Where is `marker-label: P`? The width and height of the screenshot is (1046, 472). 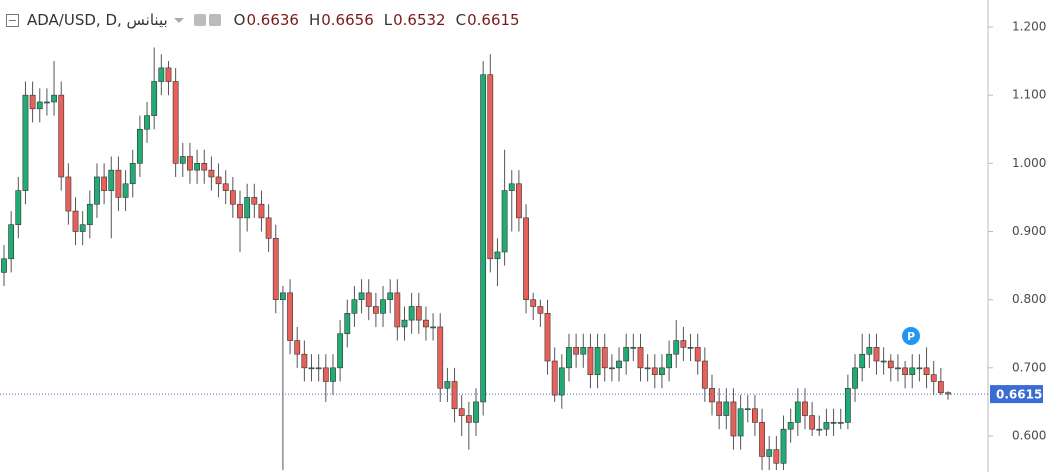 marker-label: P is located at coordinates (911, 336).